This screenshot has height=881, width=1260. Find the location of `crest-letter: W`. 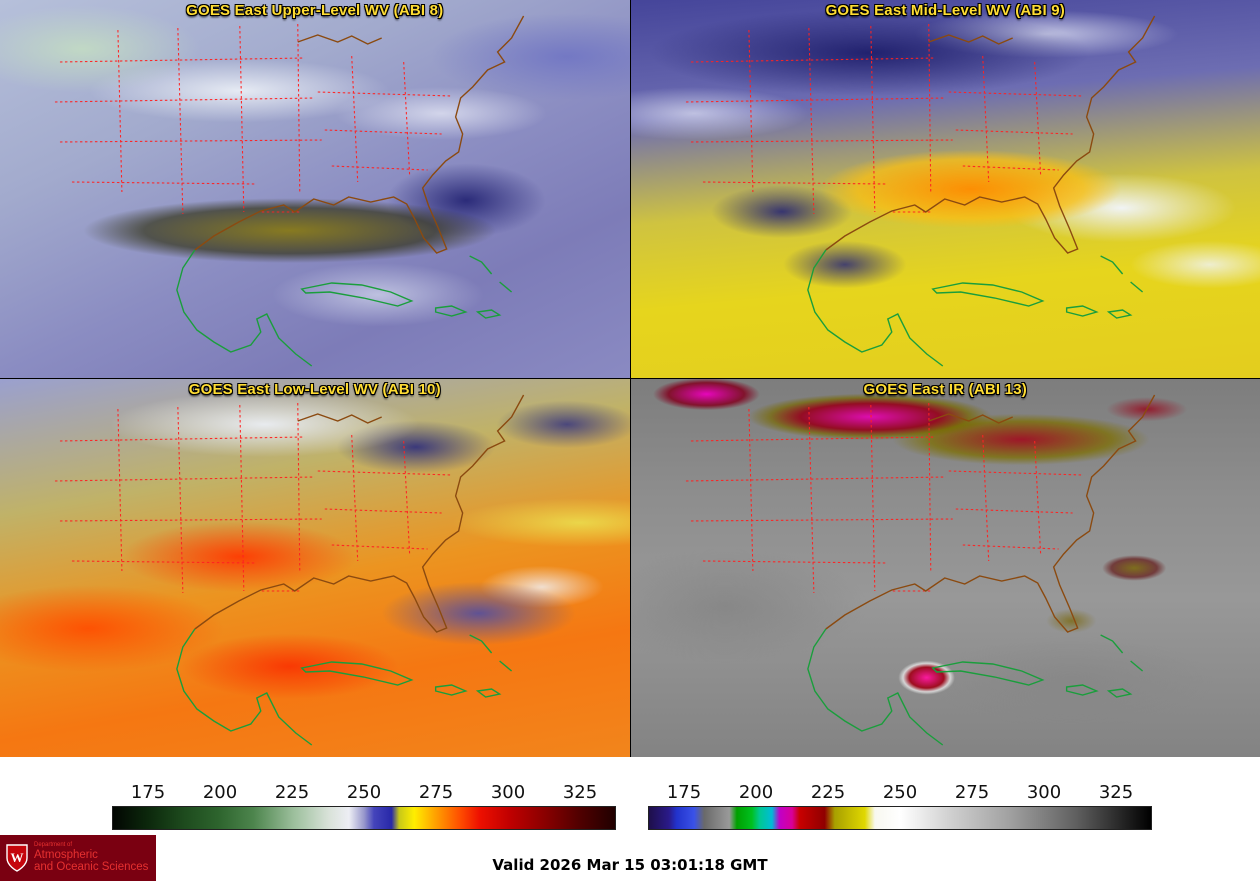

crest-letter: W is located at coordinates (17, 857).